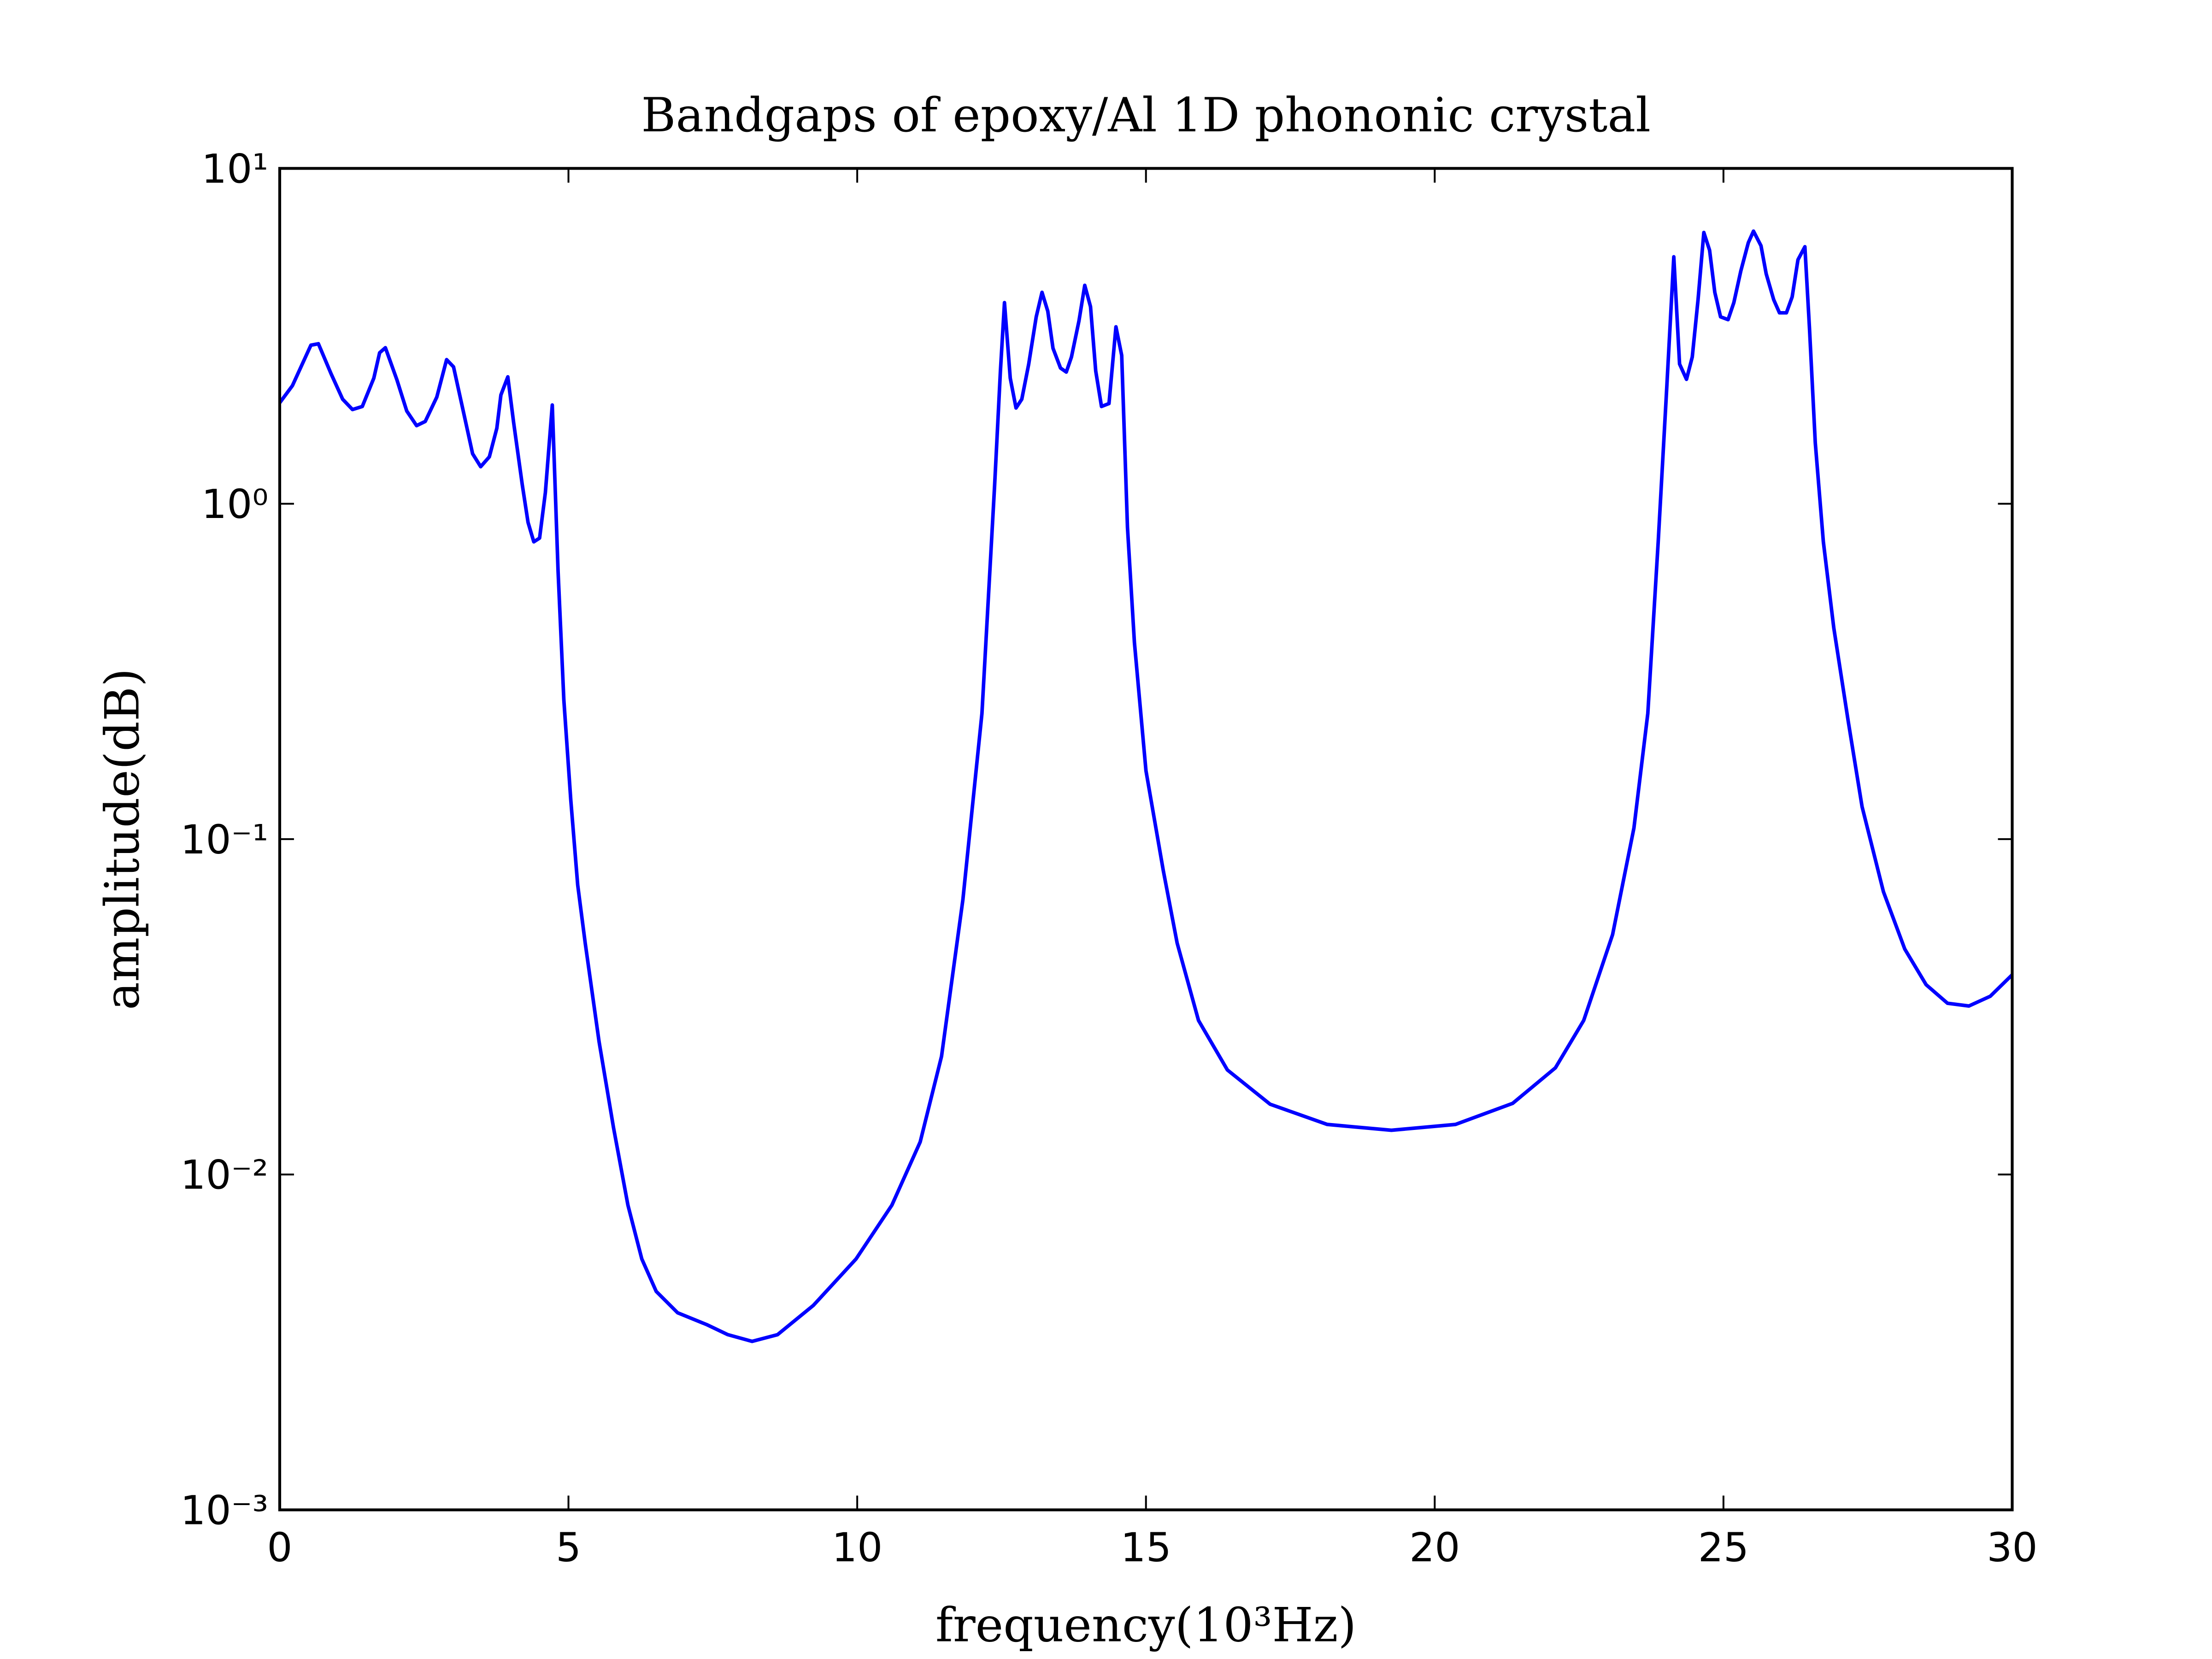  What do you see at coordinates (122, 839) in the screenshot?
I see `y-axis-label: amplitude(dB)` at bounding box center [122, 839].